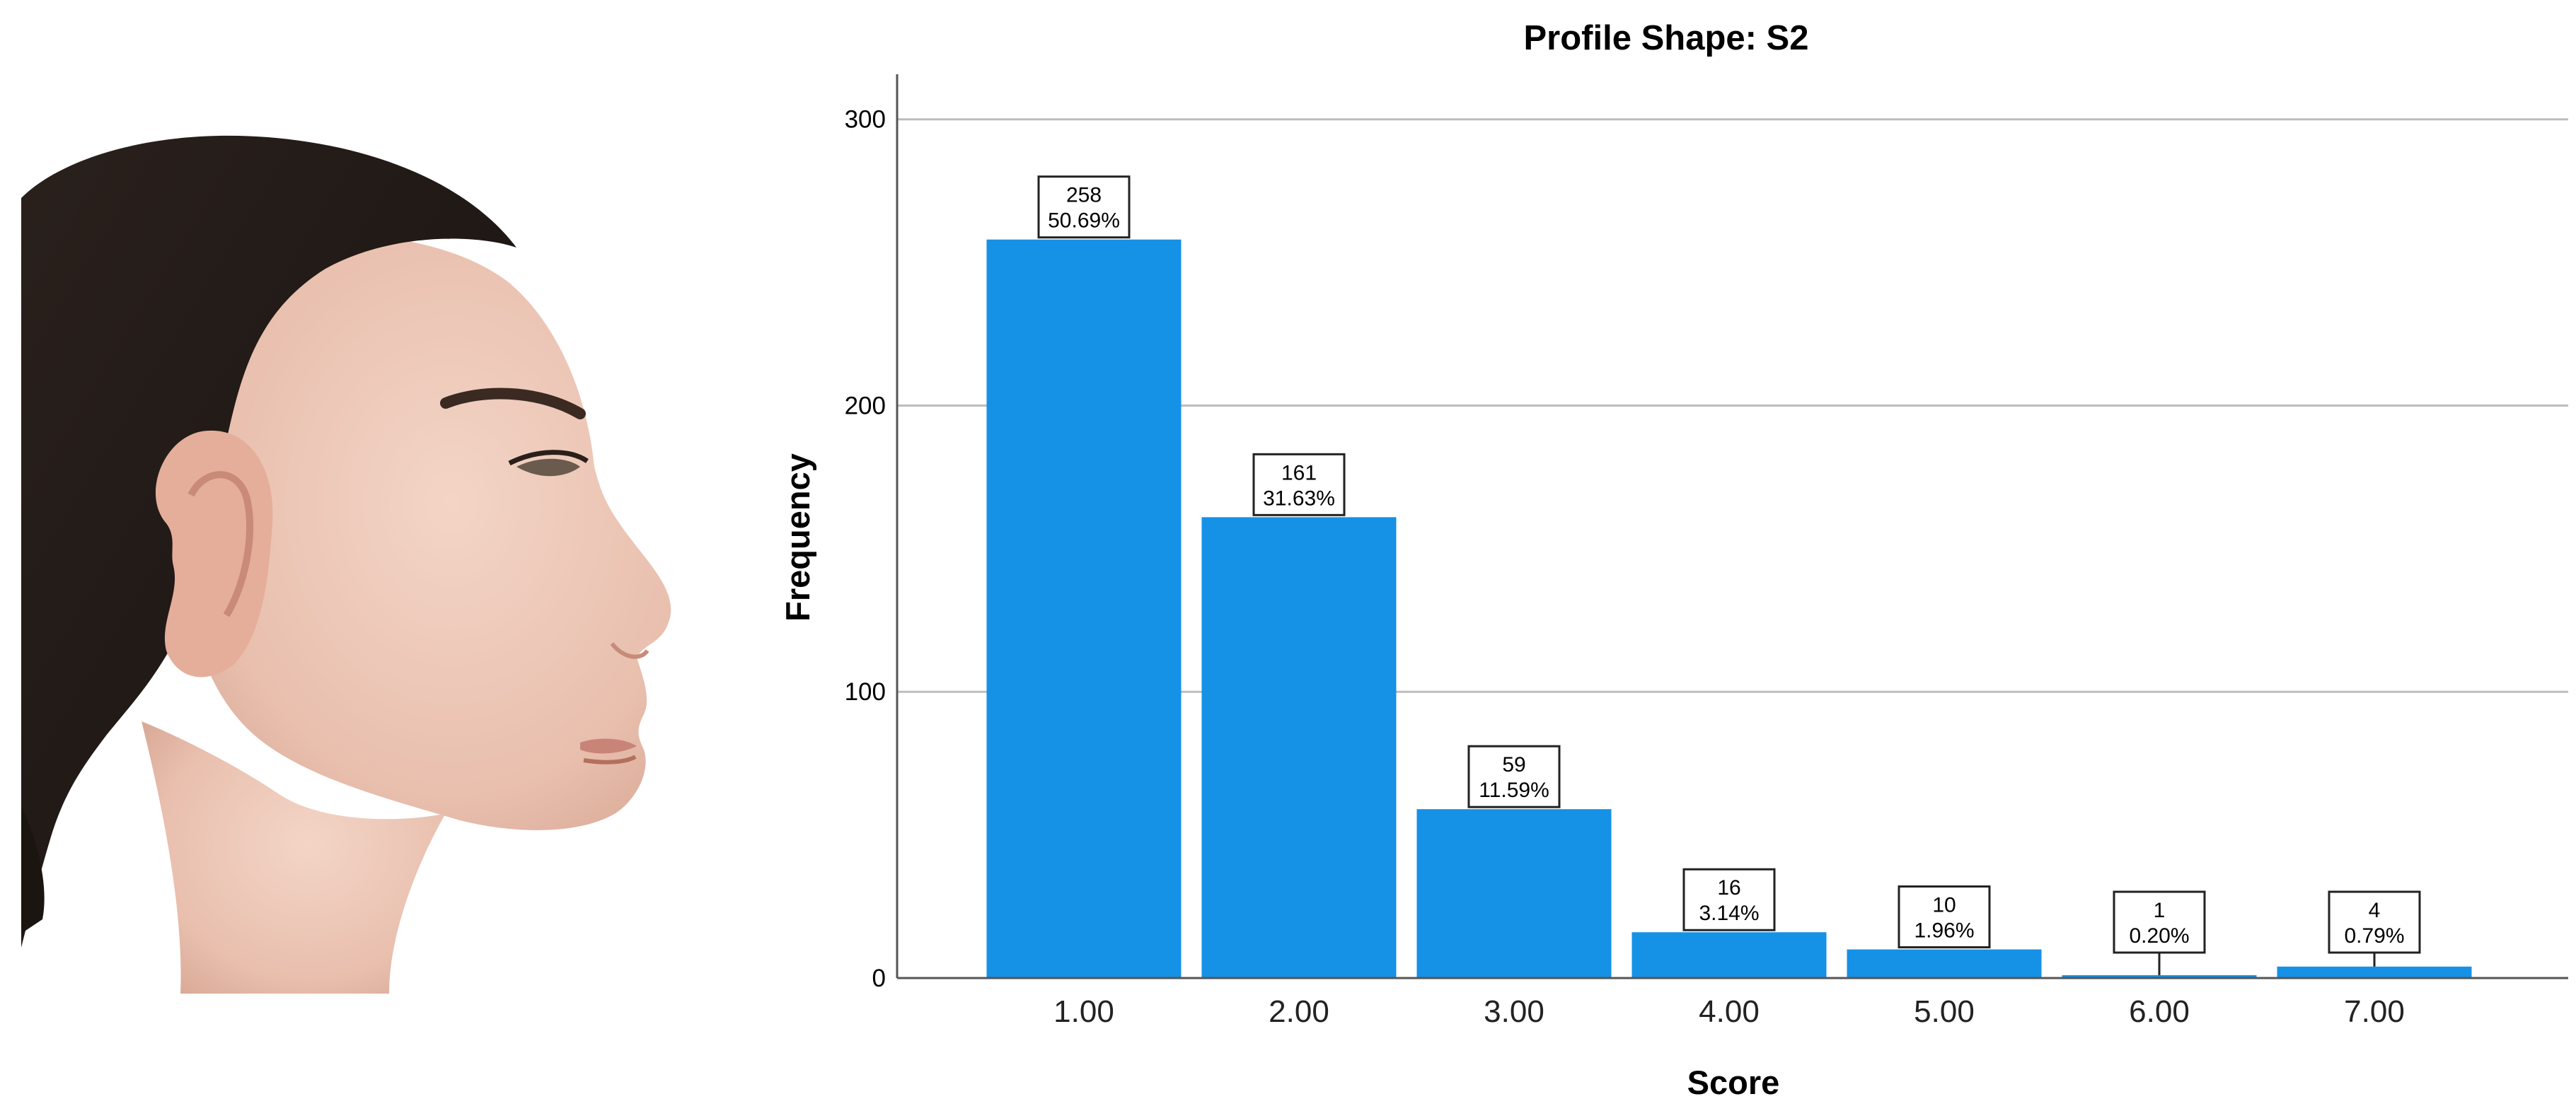 The image size is (2576, 1111). Describe the element at coordinates (1729, 913) in the screenshot. I see `data-label-percent: 3.14%` at that location.